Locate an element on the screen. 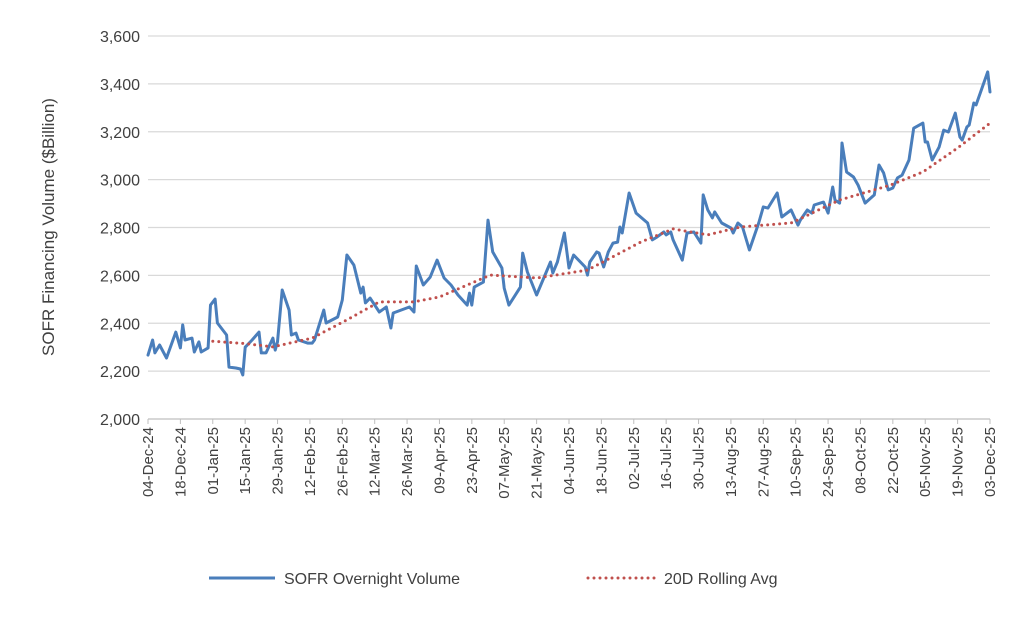  y-tick-label: 3,200 is located at coordinates (120, 133).